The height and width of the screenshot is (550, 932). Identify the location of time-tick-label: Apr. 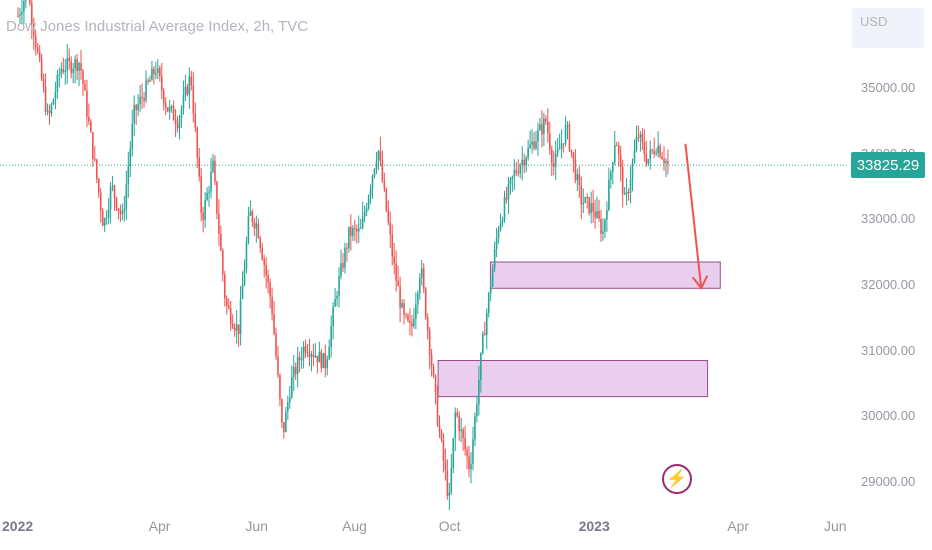
(159, 526).